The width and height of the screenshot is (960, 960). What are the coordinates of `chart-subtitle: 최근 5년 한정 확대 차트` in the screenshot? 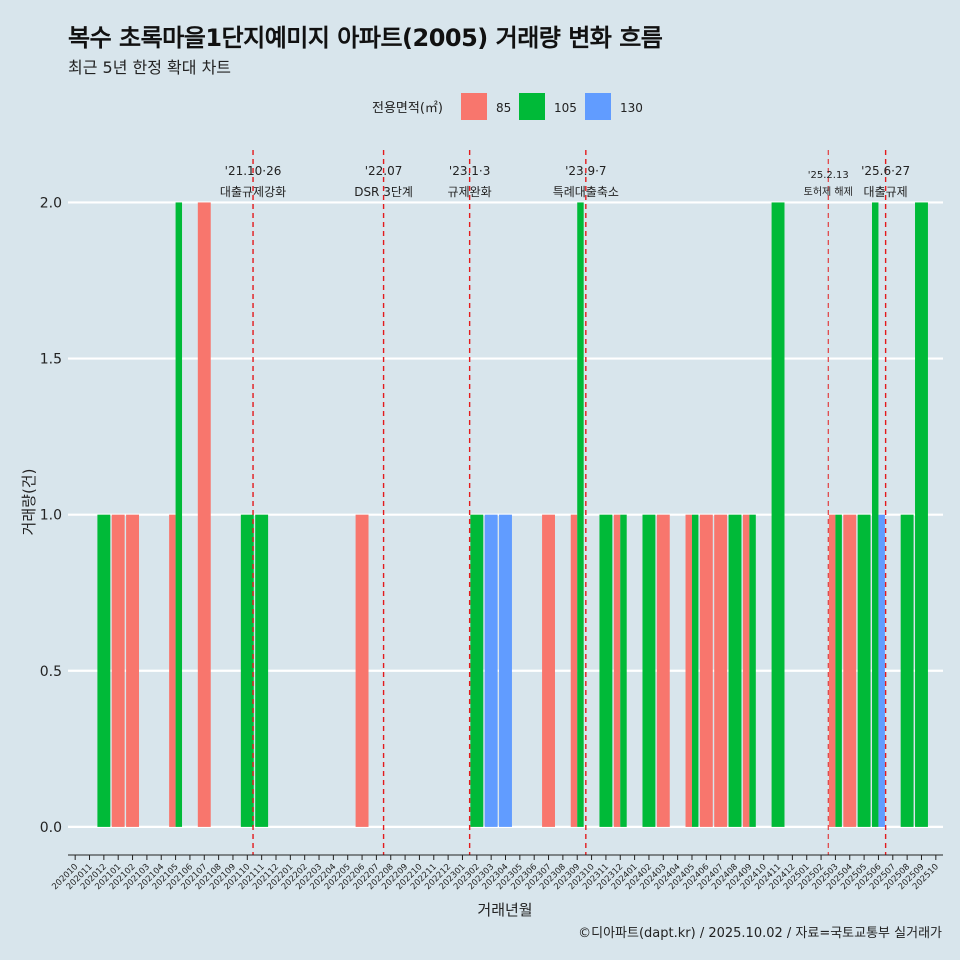 It's located at (150, 67).